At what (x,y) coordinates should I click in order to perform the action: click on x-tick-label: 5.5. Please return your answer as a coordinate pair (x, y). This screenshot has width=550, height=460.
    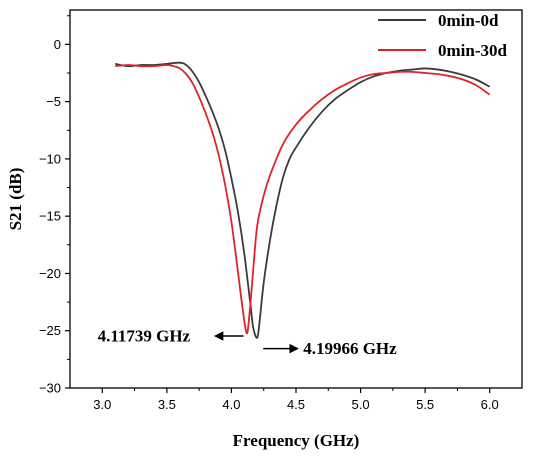
    Looking at the image, I should click on (425, 404).